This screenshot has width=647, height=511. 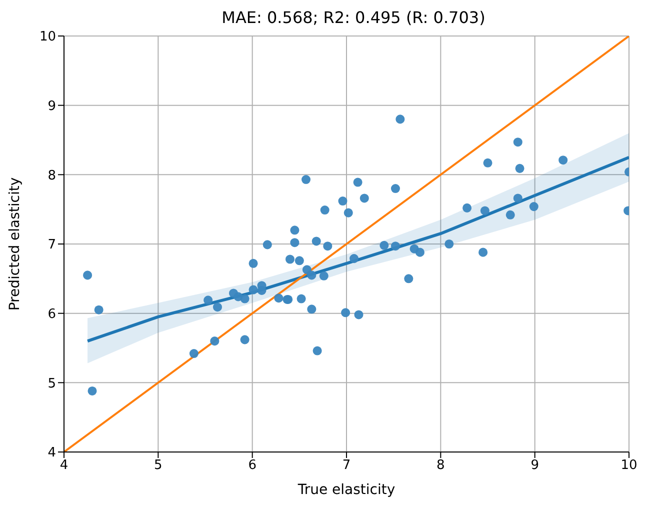 What do you see at coordinates (52, 453) in the screenshot?
I see `y-tick-label: 4` at bounding box center [52, 453].